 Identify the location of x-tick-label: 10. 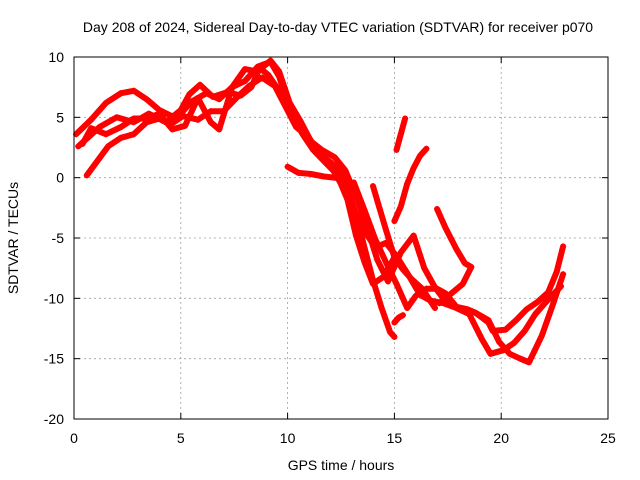
(288, 438).